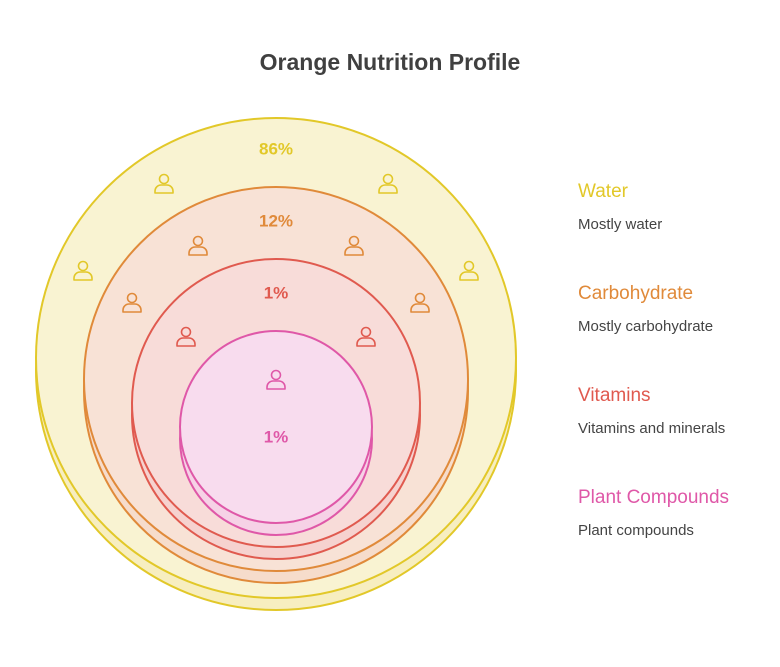 The image size is (780, 667). I want to click on legend-label: Water, so click(603, 191).